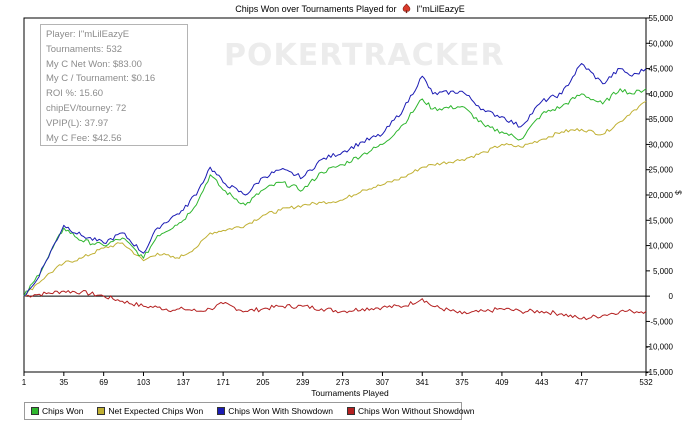 Image resolution: width=700 pixels, height=426 pixels. Describe the element at coordinates (582, 382) in the screenshot. I see `x-tick-label: 477` at that location.